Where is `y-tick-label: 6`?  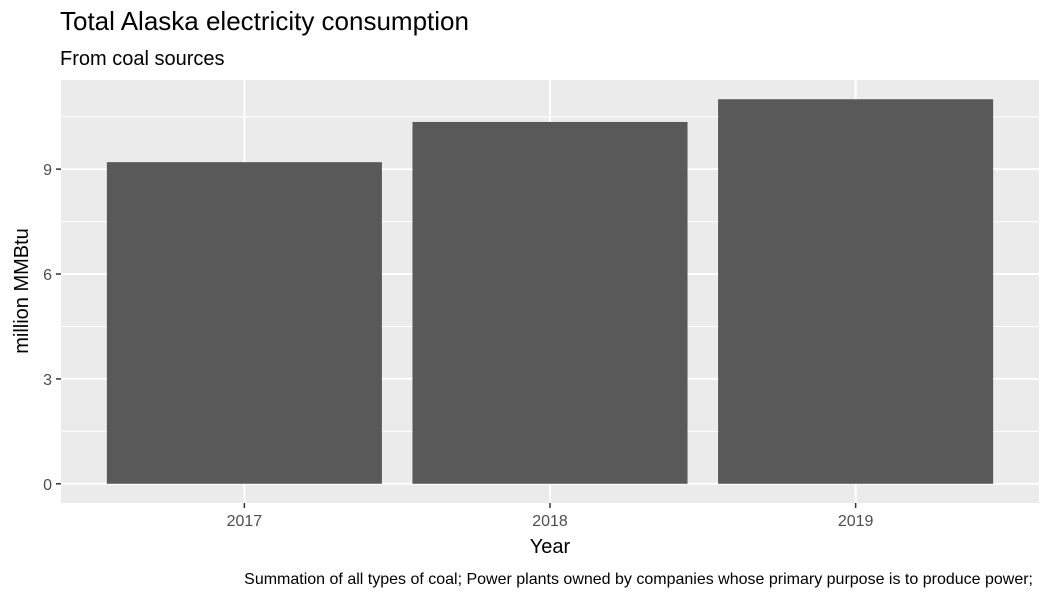
y-tick-label: 6 is located at coordinates (47, 275).